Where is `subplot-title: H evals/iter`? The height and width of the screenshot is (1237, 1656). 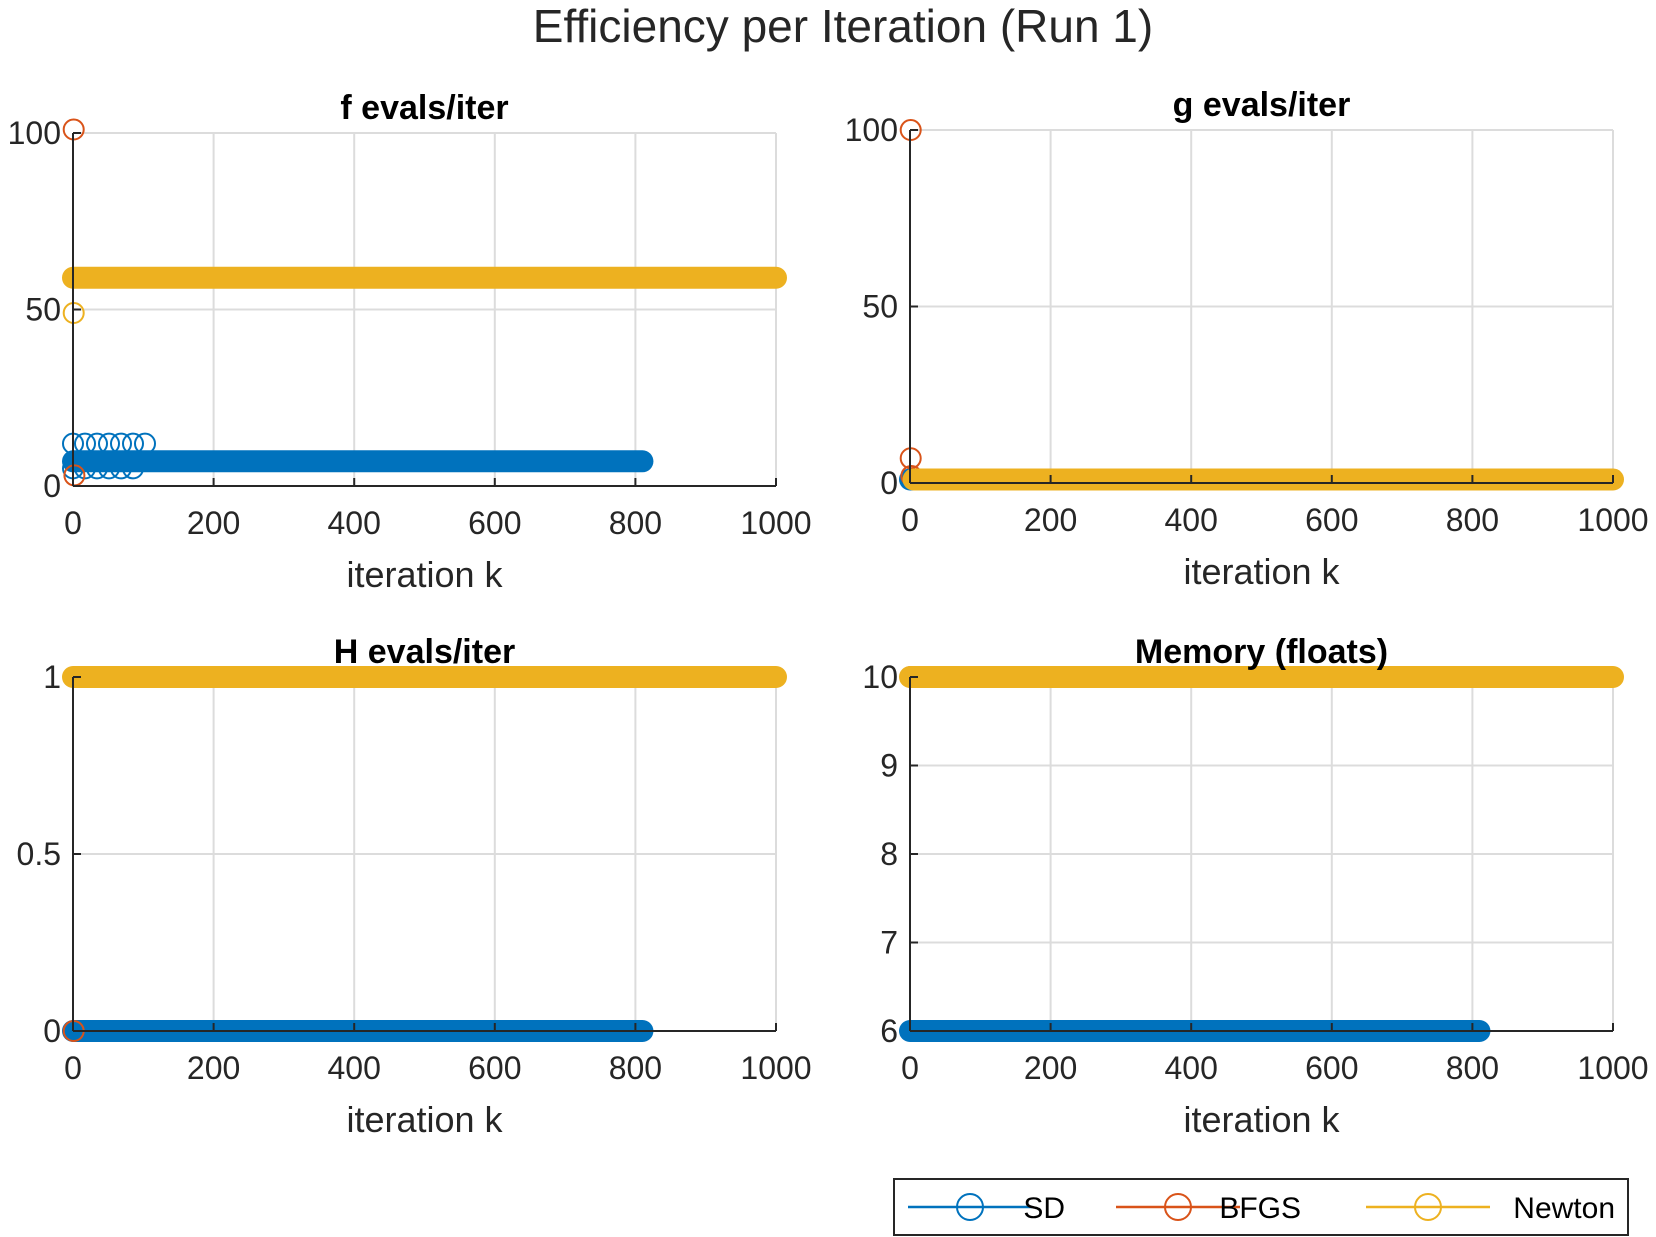
subplot-title: H evals/iter is located at coordinates (424, 652).